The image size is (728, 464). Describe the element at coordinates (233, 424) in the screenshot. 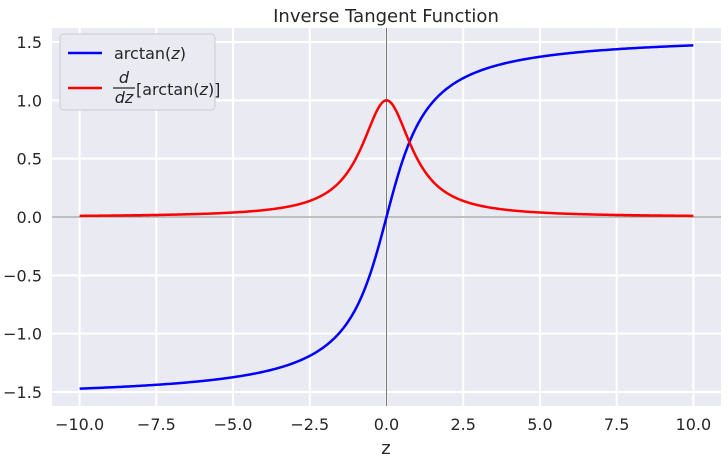

I see `x-tick-label: −5.0` at that location.